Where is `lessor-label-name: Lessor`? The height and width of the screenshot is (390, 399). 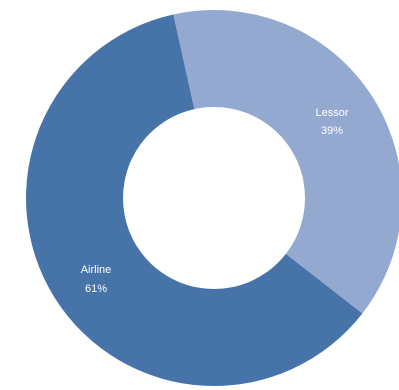 lessor-label-name: Lessor is located at coordinates (331, 113).